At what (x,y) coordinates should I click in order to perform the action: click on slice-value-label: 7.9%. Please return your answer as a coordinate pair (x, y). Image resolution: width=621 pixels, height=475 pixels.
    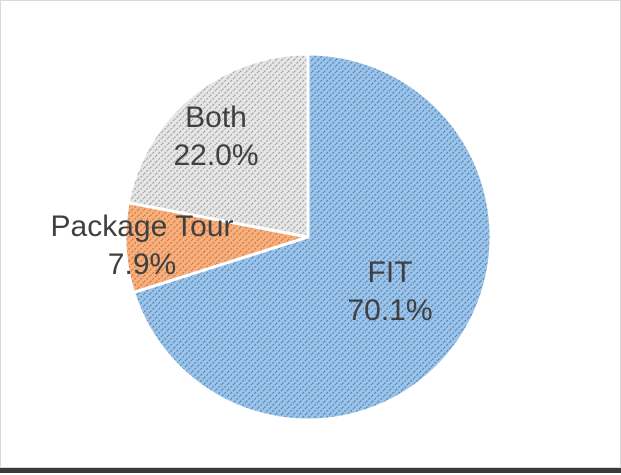
    Looking at the image, I should click on (142, 264).